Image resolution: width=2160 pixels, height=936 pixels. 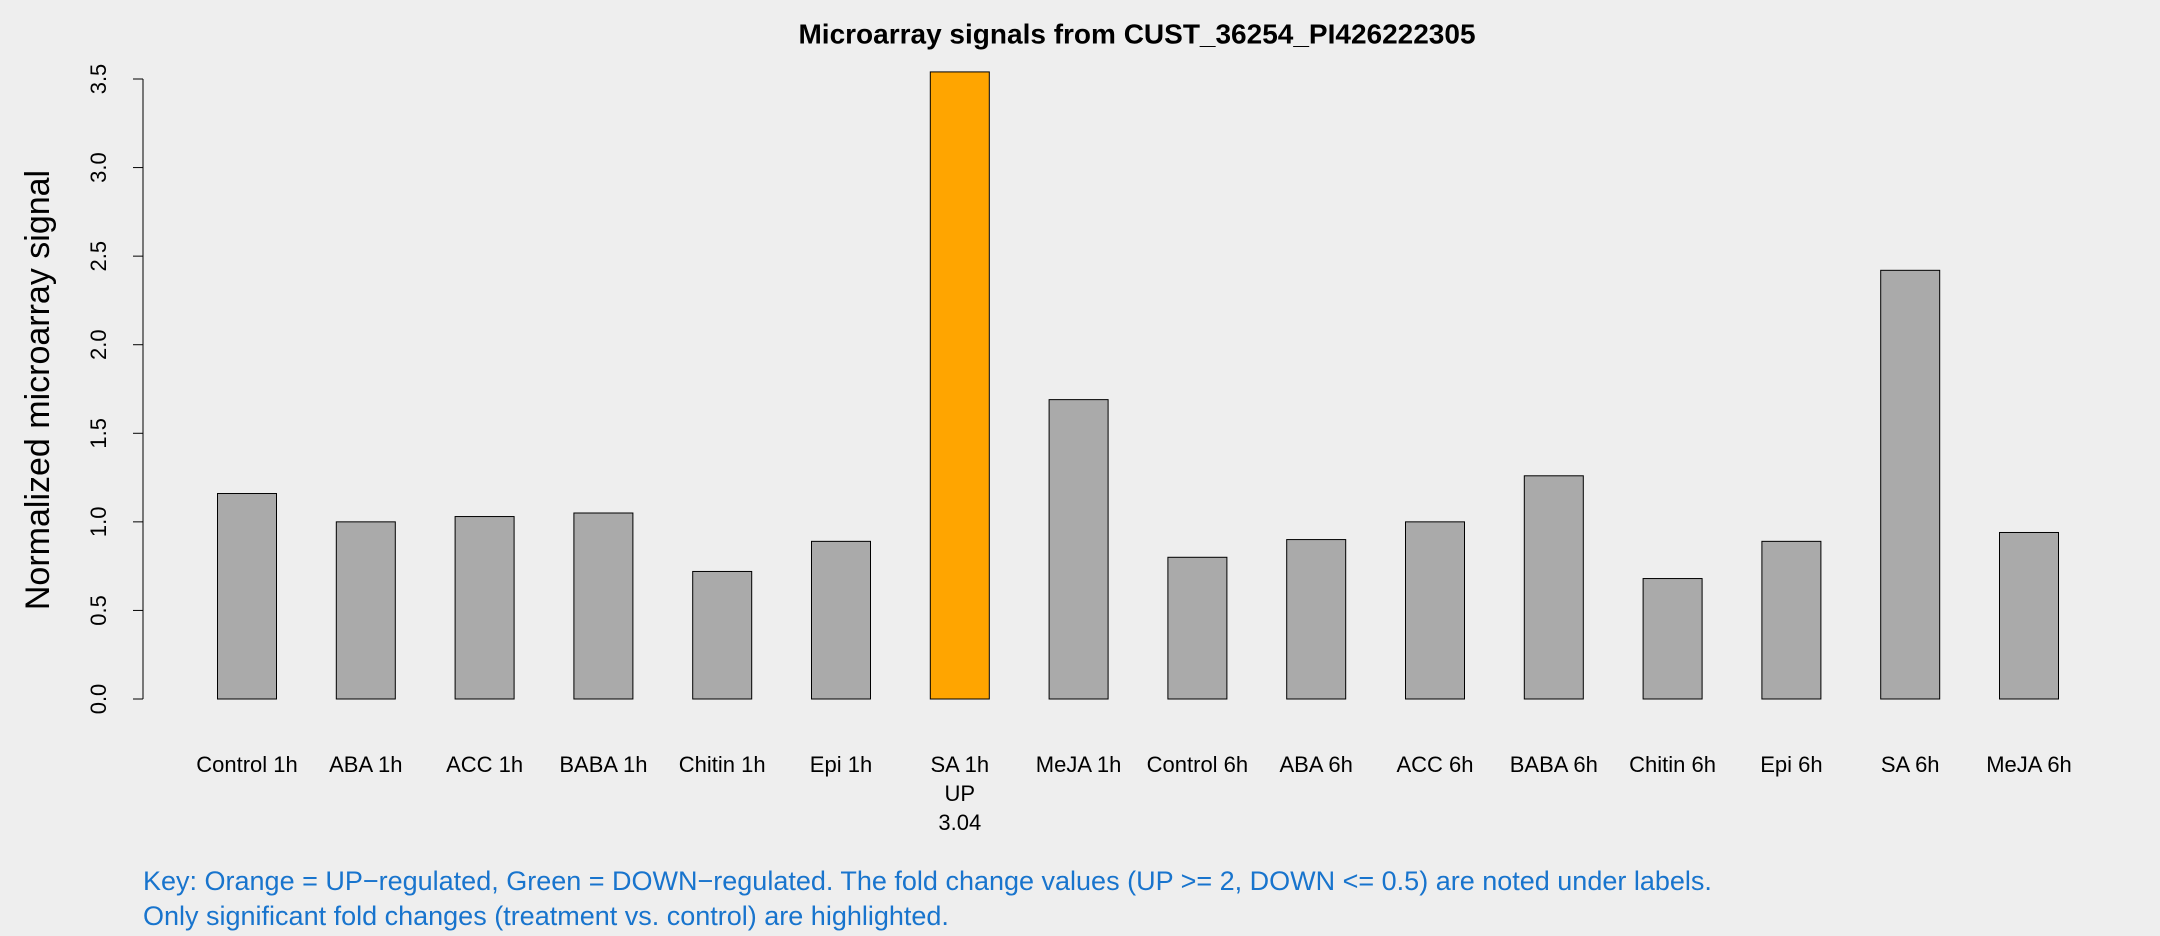 I want to click on x-tick-label: ACC 1h, so click(x=484, y=764).